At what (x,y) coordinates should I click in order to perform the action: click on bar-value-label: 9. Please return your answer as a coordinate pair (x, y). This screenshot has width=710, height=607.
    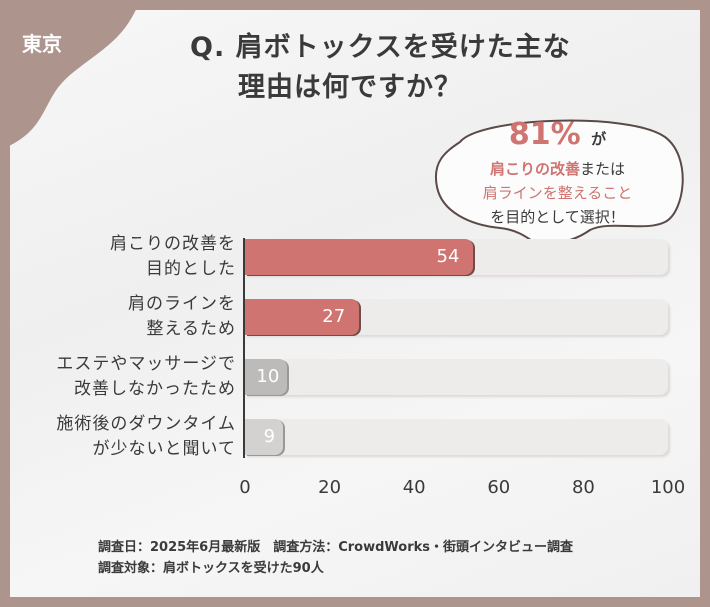
    Looking at the image, I should click on (269, 436).